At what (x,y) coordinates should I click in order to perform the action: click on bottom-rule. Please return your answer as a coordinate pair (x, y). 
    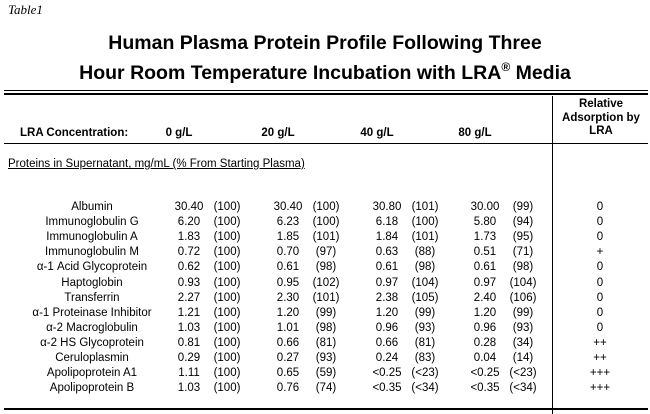
    Looking at the image, I should click on (326, 409).